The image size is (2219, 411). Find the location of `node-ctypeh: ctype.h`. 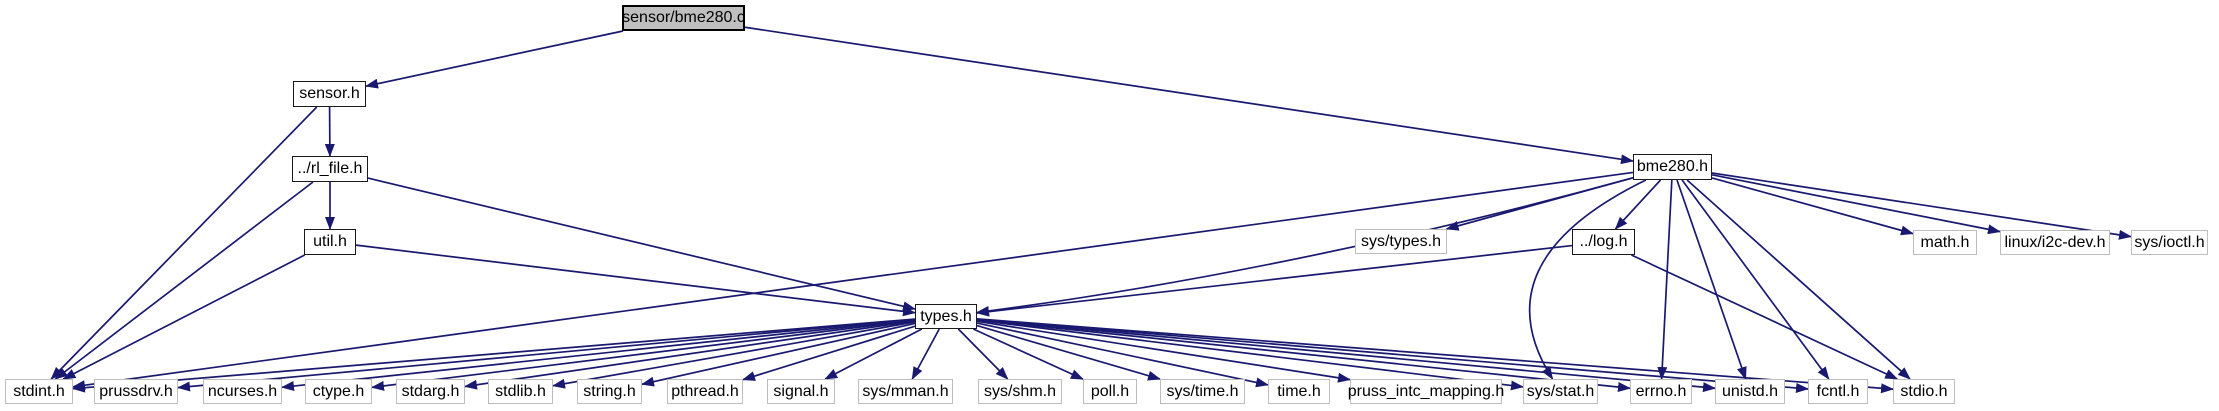

node-ctypeh: ctype.h is located at coordinates (338, 391).